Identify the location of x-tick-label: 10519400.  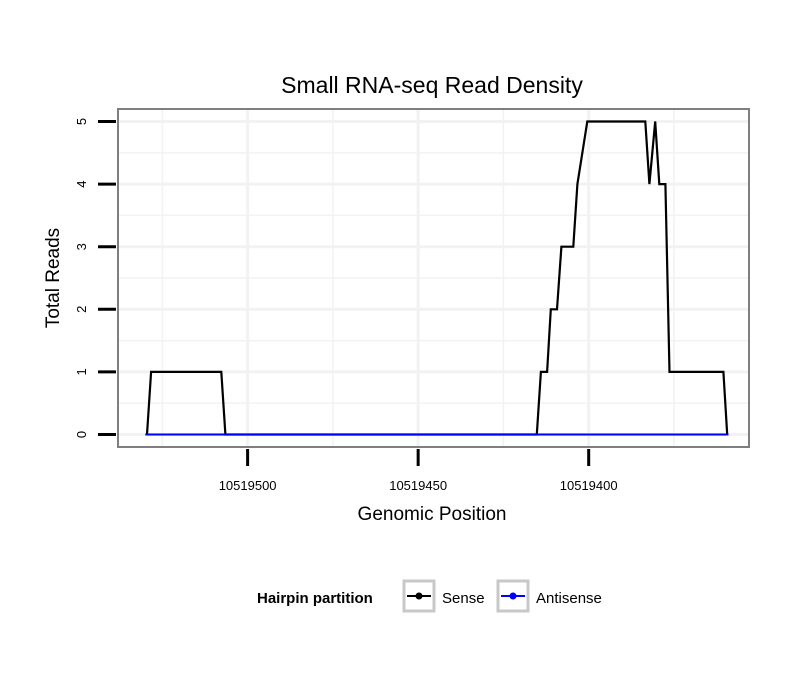
(589, 485).